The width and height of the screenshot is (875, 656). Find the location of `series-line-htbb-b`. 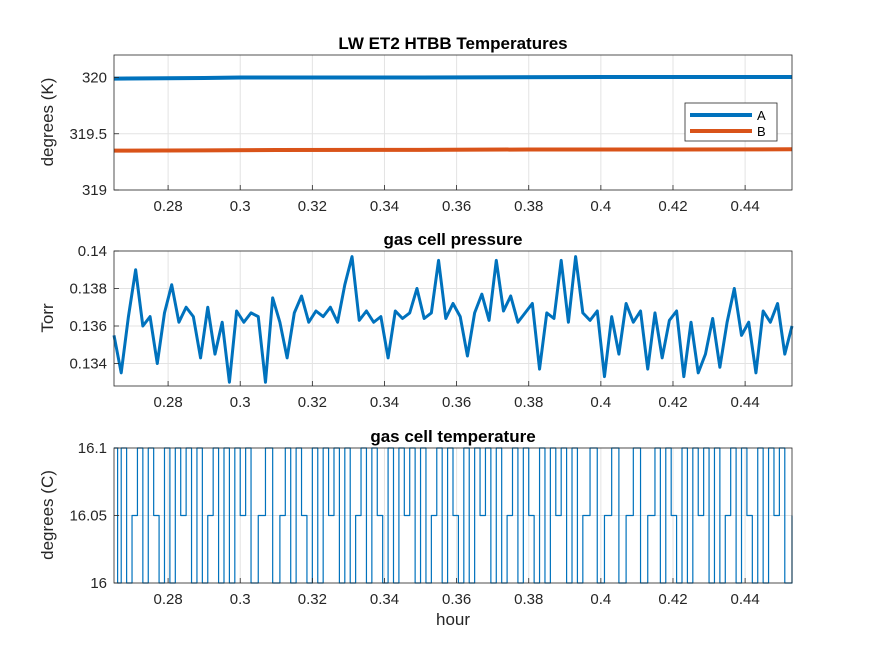

series-line-htbb-b is located at coordinates (453, 150).